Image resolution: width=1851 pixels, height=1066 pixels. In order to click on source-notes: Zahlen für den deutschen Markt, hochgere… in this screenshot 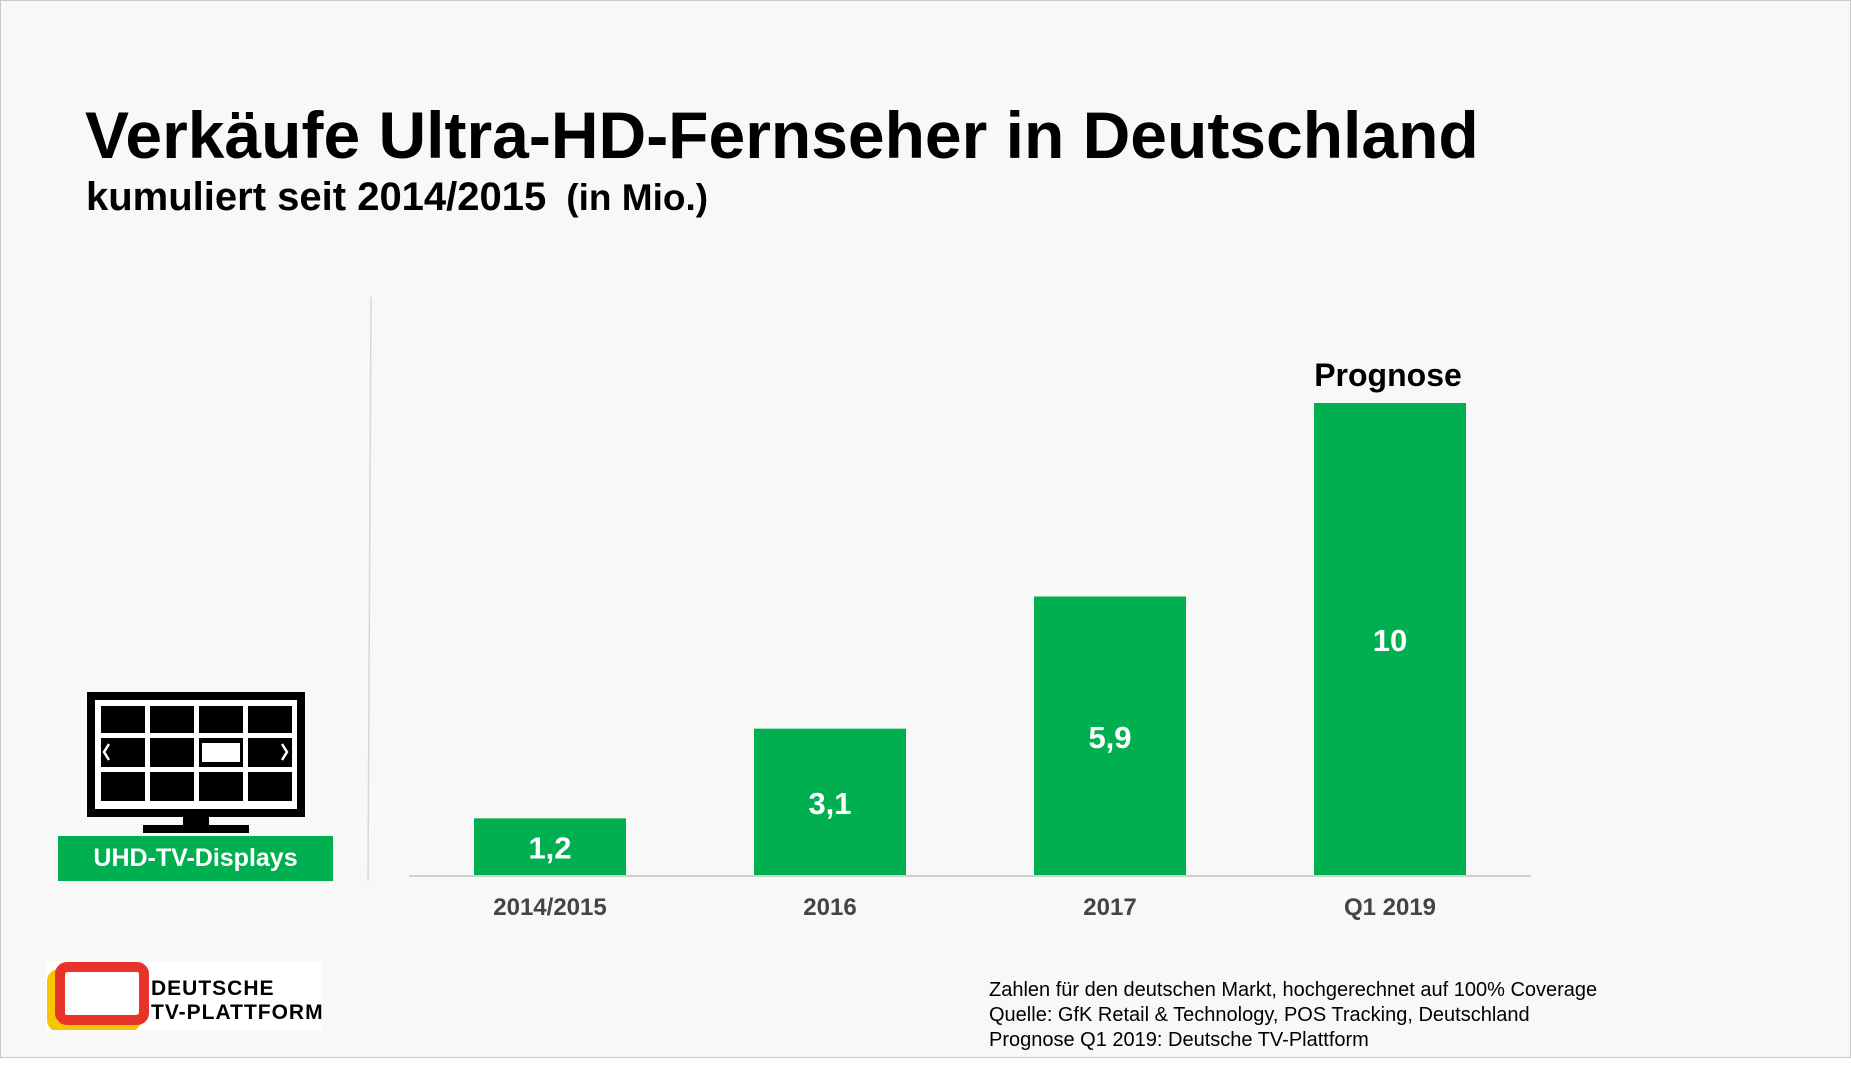, I will do `click(1293, 1015)`.